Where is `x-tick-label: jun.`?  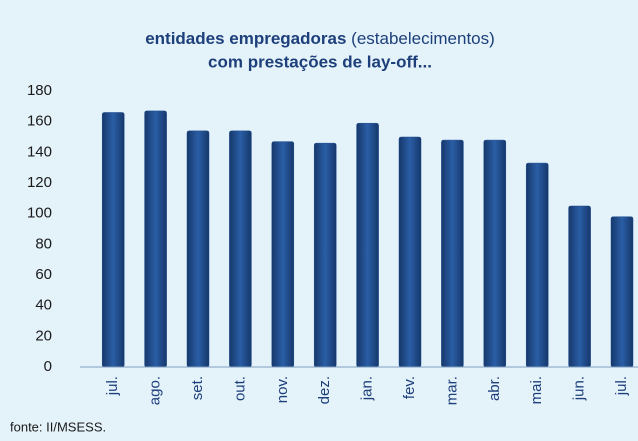
x-tick-label: jun. is located at coordinates (579, 388).